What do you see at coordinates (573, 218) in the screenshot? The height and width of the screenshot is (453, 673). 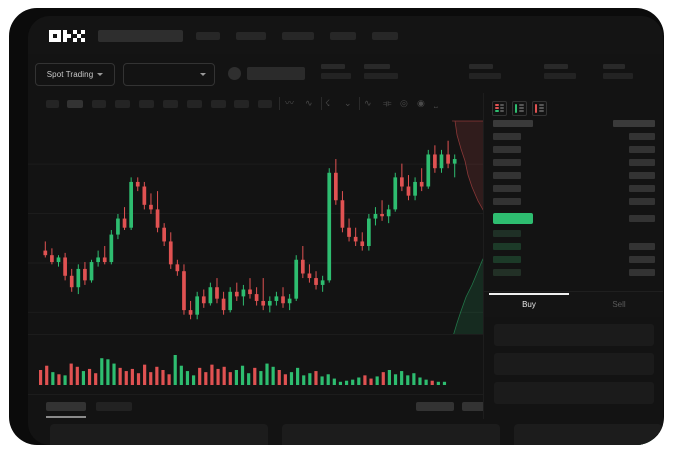 I see `order-book-spread-amount` at bounding box center [573, 218].